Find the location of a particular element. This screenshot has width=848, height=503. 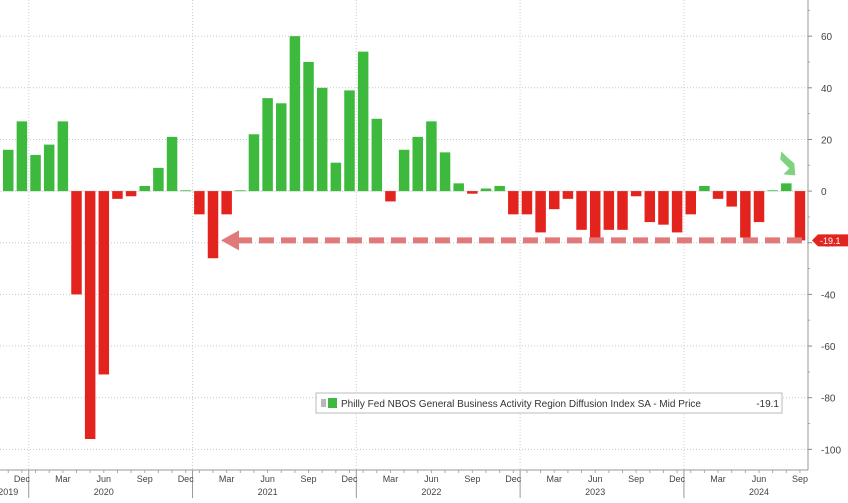

last-value-tag is located at coordinates (830, 240).